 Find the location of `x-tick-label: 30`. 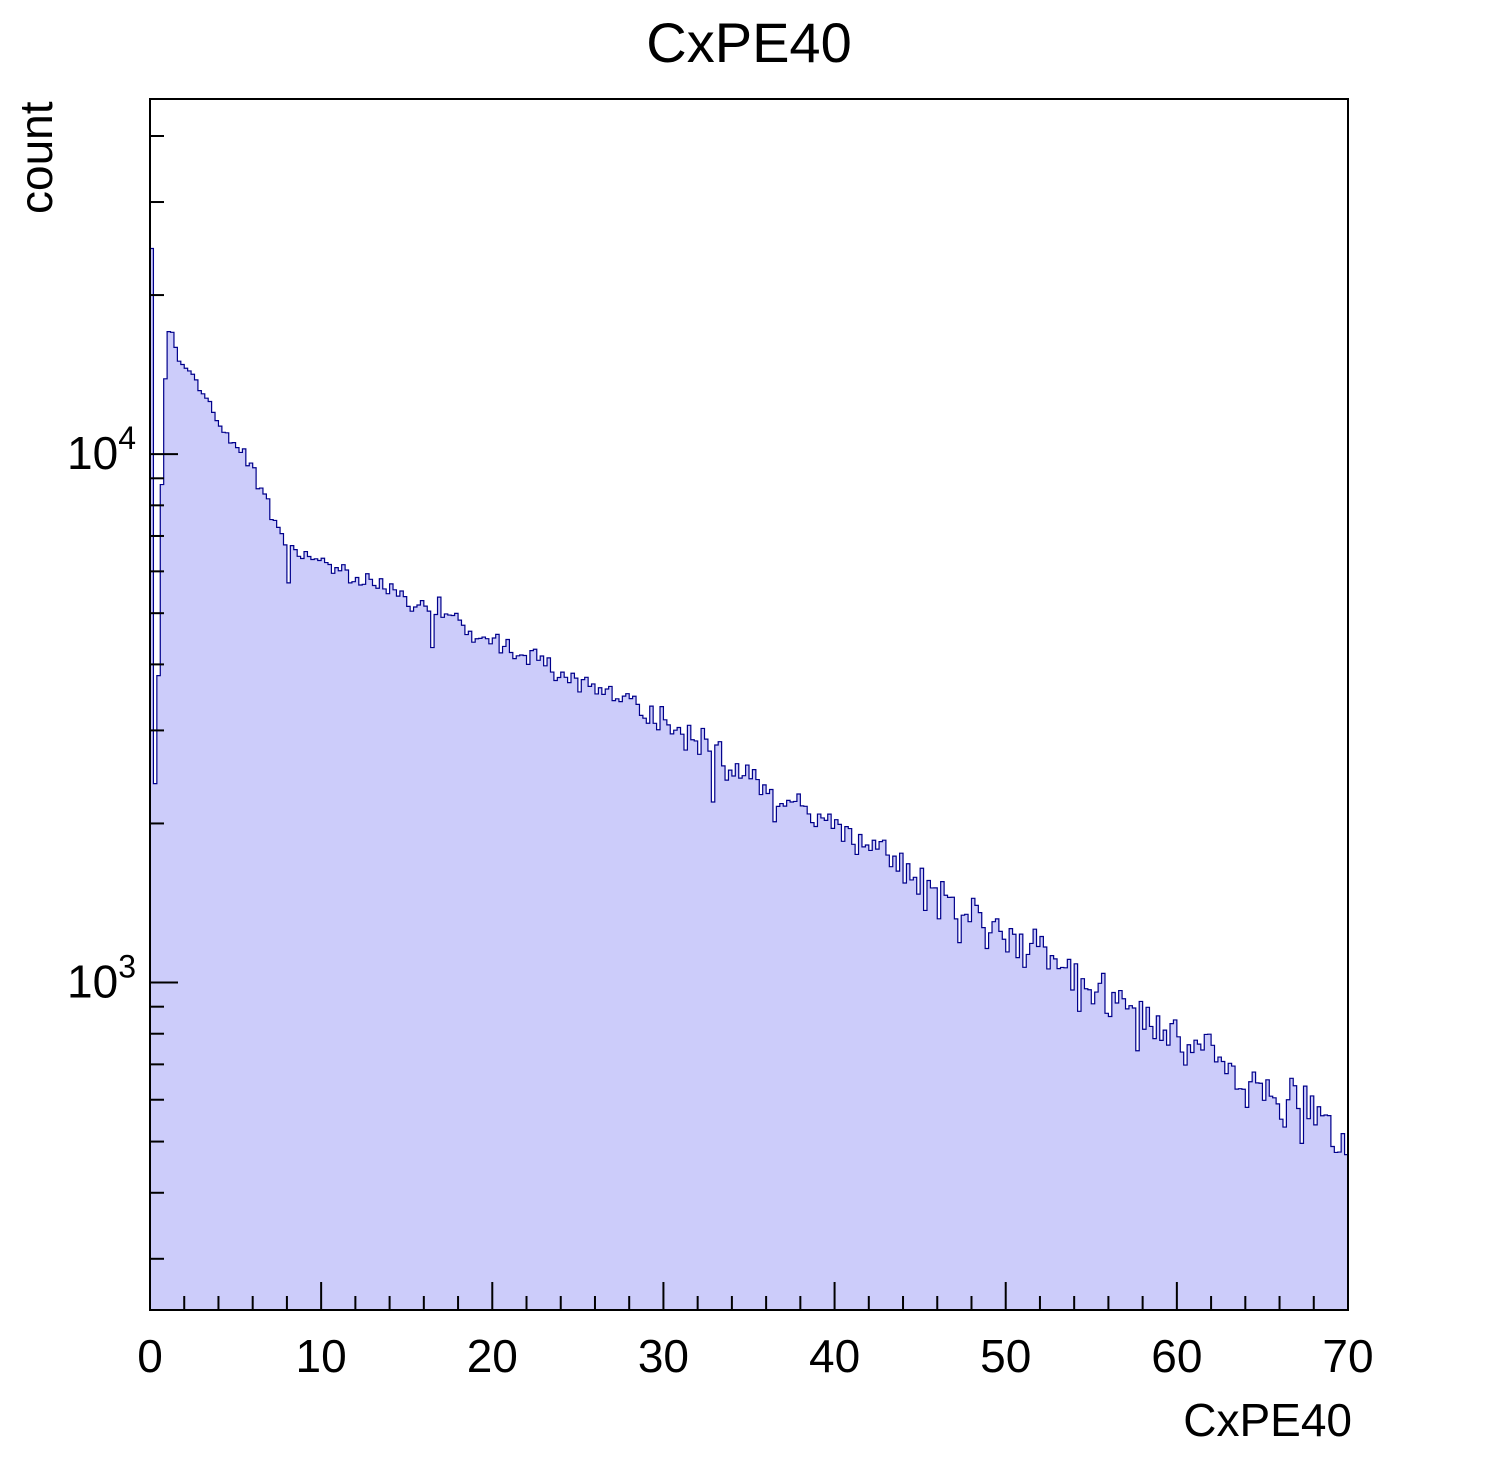

x-tick-label: 30 is located at coordinates (663, 1356).